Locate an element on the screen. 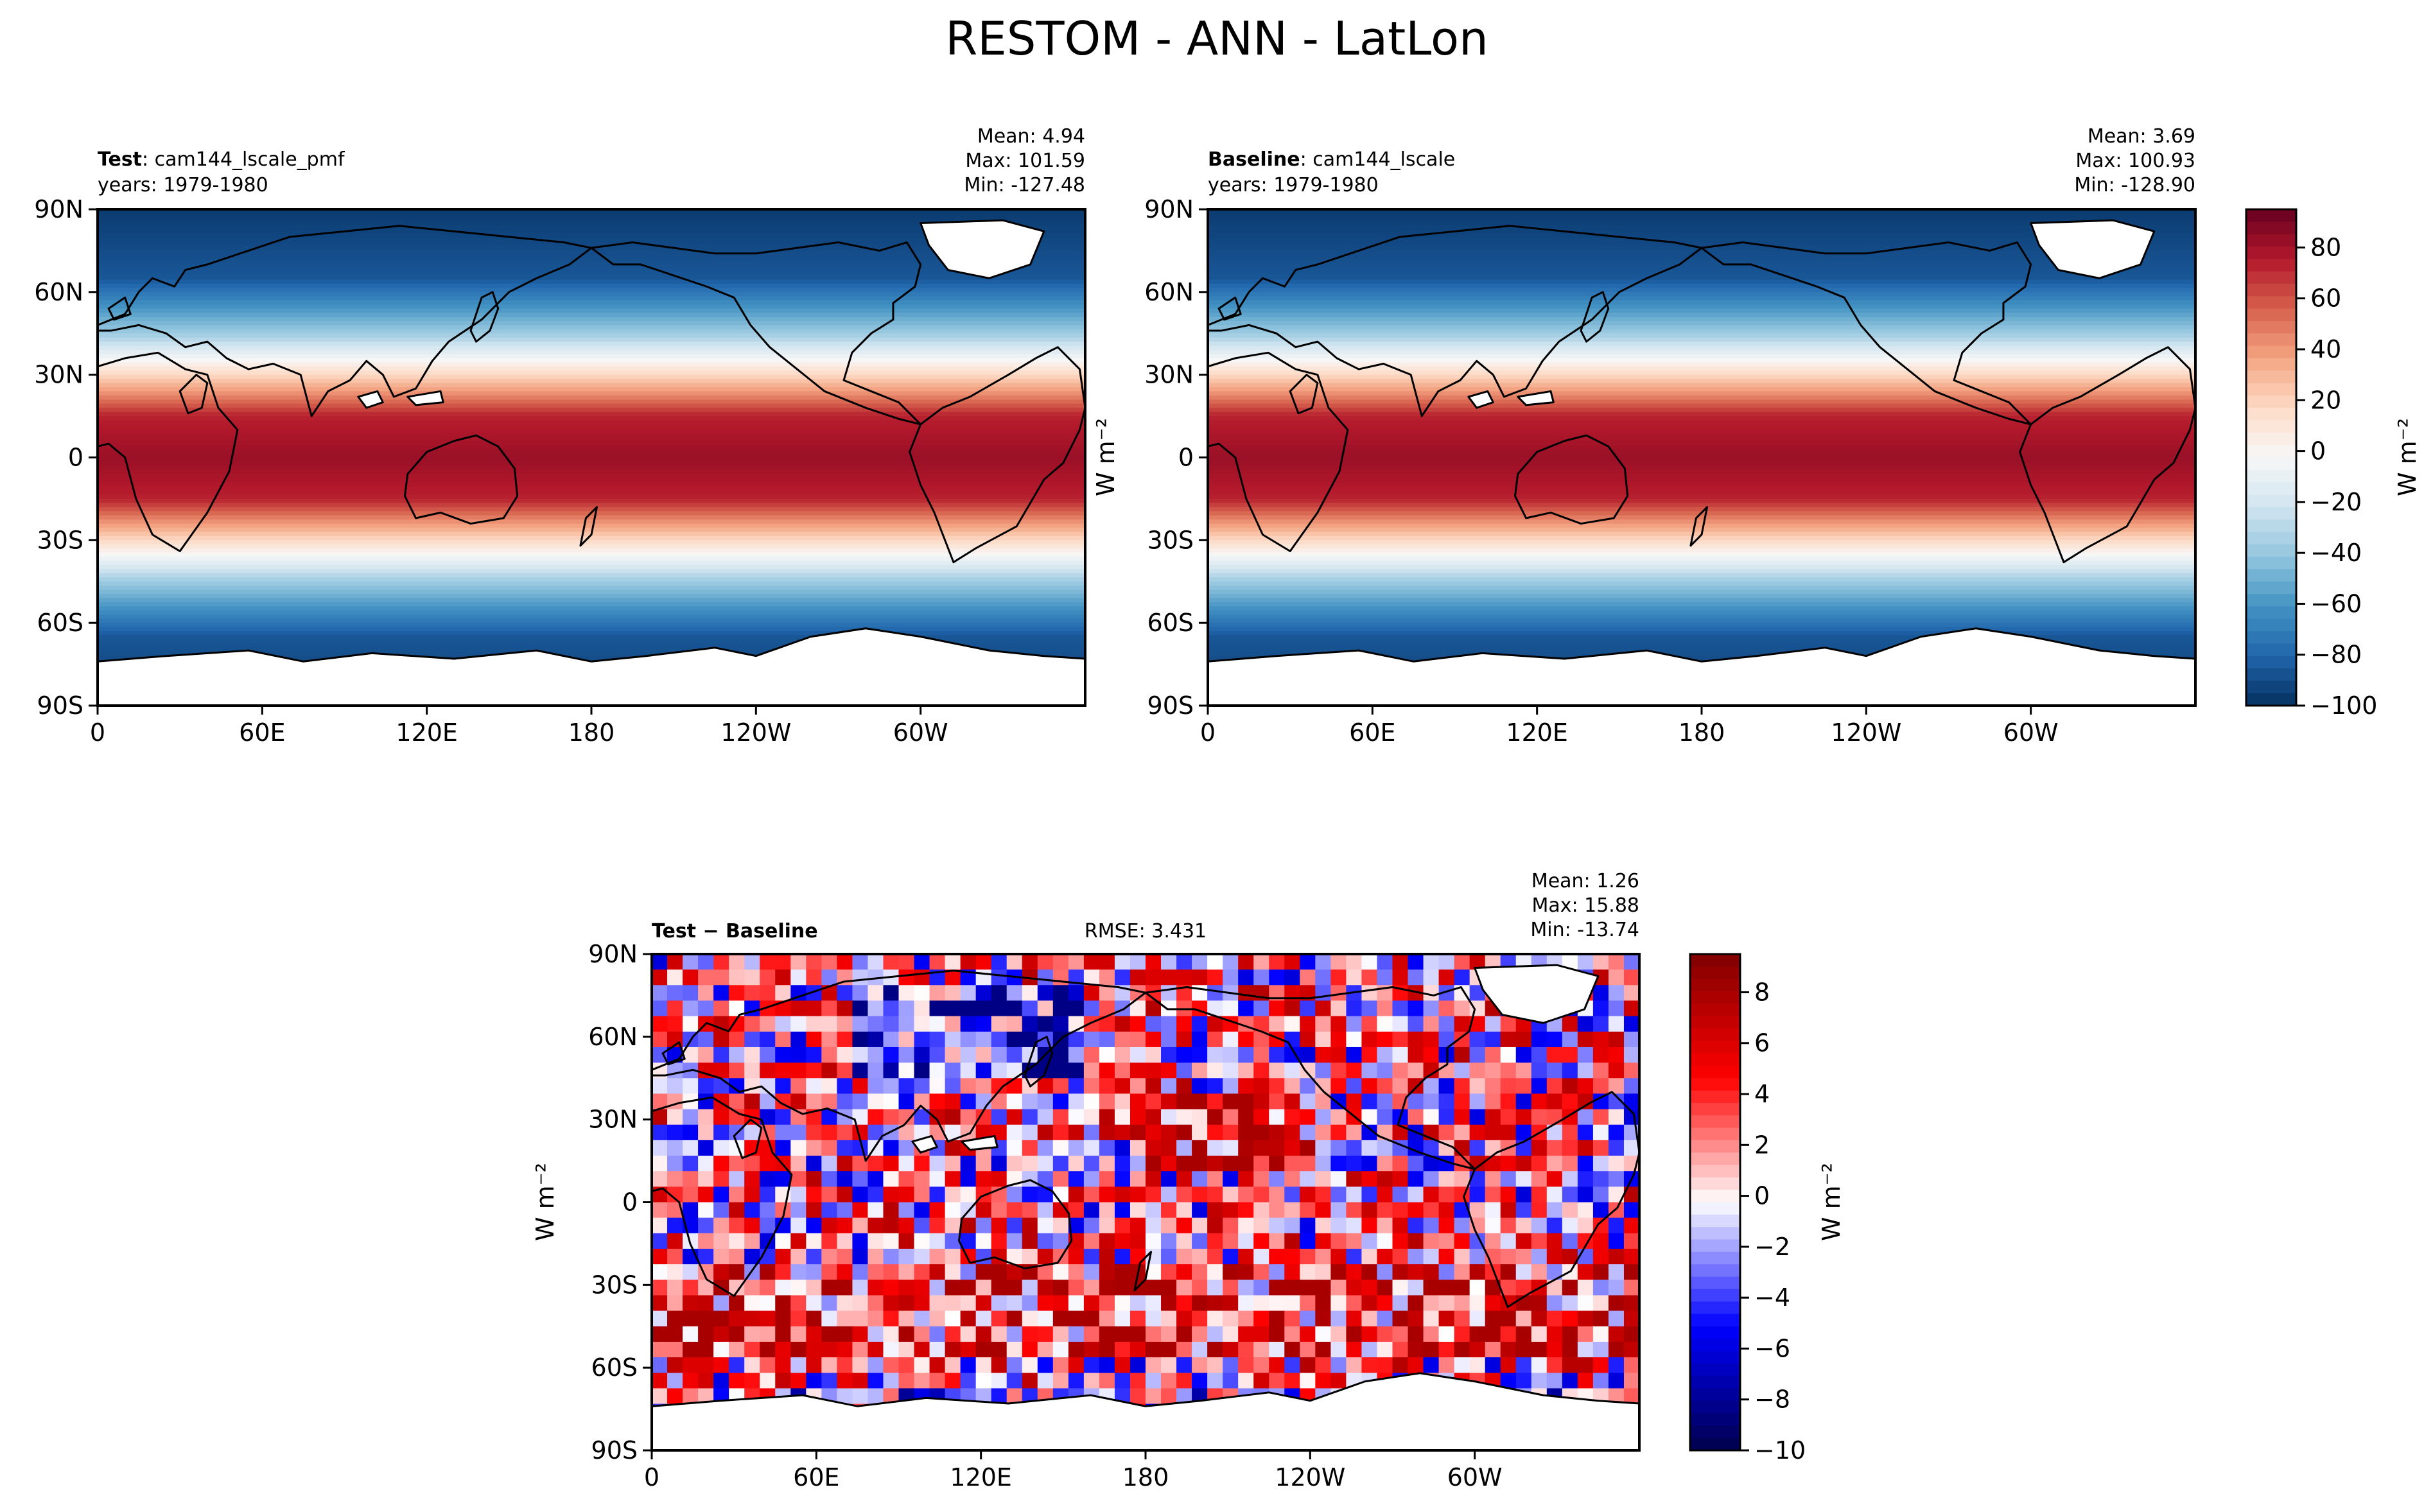 The width and height of the screenshot is (2433, 1512). map-field is located at coordinates (1701, 457).